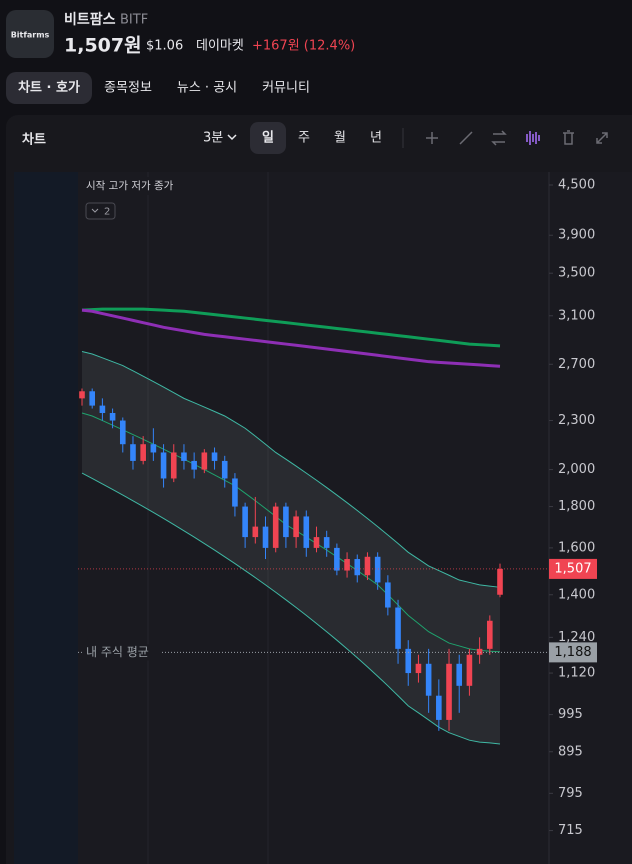 Image resolution: width=632 pixels, height=864 pixels. I want to click on period: 주, so click(304, 138).